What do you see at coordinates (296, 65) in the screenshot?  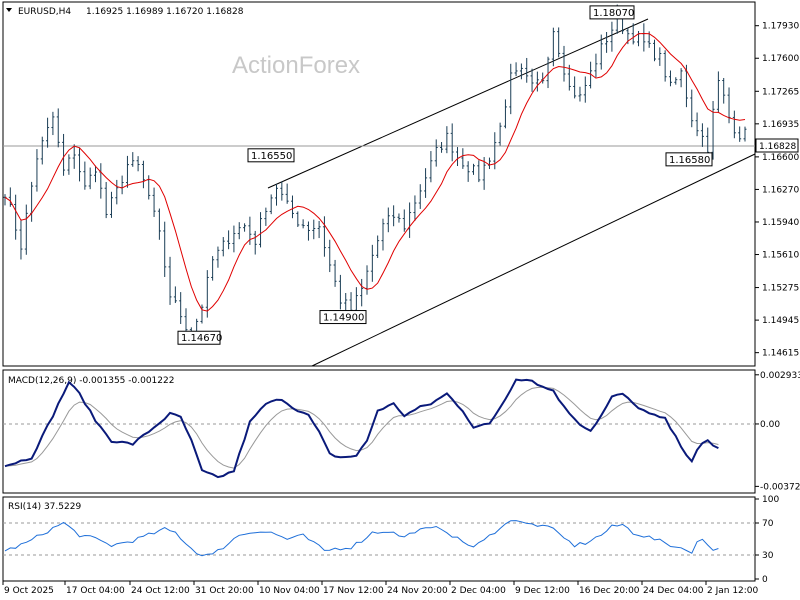 I see `watermark: ActionForex` at bounding box center [296, 65].